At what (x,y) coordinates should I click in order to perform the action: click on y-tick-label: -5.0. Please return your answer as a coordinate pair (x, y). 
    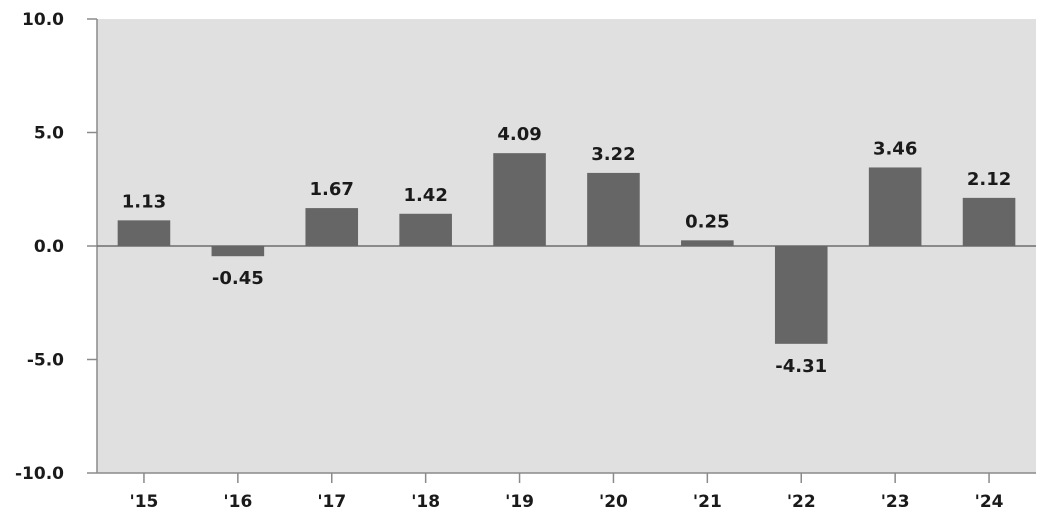
    Looking at the image, I should click on (45, 361).